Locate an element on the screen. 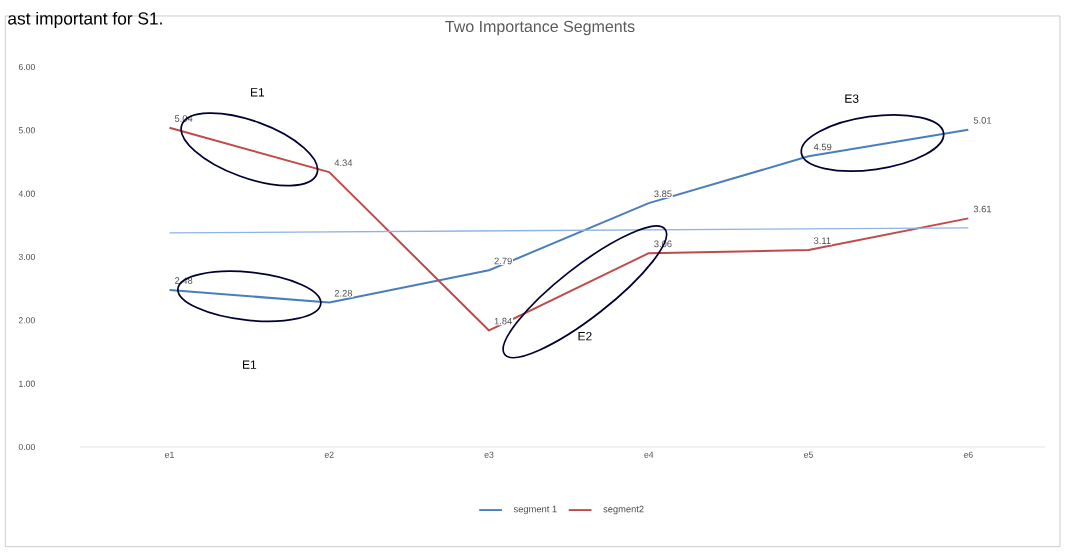 The image size is (1065, 560). y-tick-label: 0.00 is located at coordinates (26, 447).